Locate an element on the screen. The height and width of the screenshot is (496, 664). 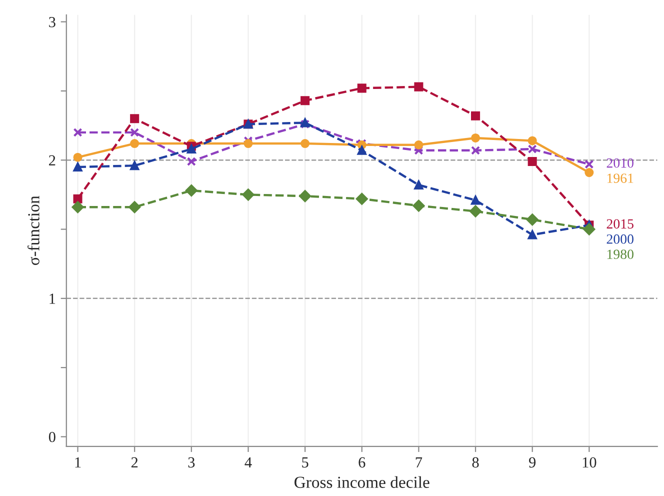
series-label: 2000 is located at coordinates (620, 239).